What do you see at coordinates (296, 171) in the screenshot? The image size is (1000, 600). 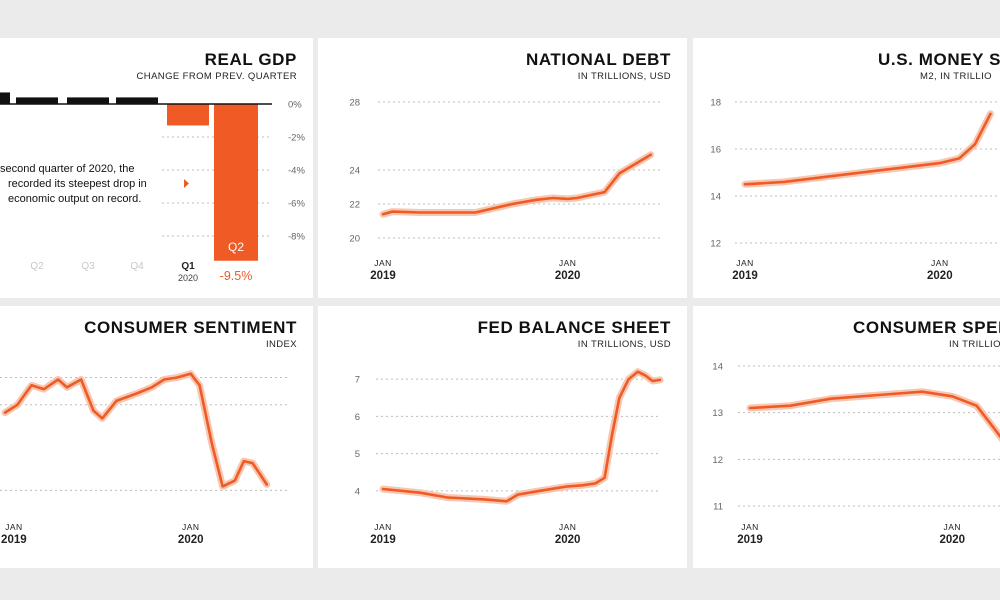 I see `y-tick-label: -4%` at bounding box center [296, 171].